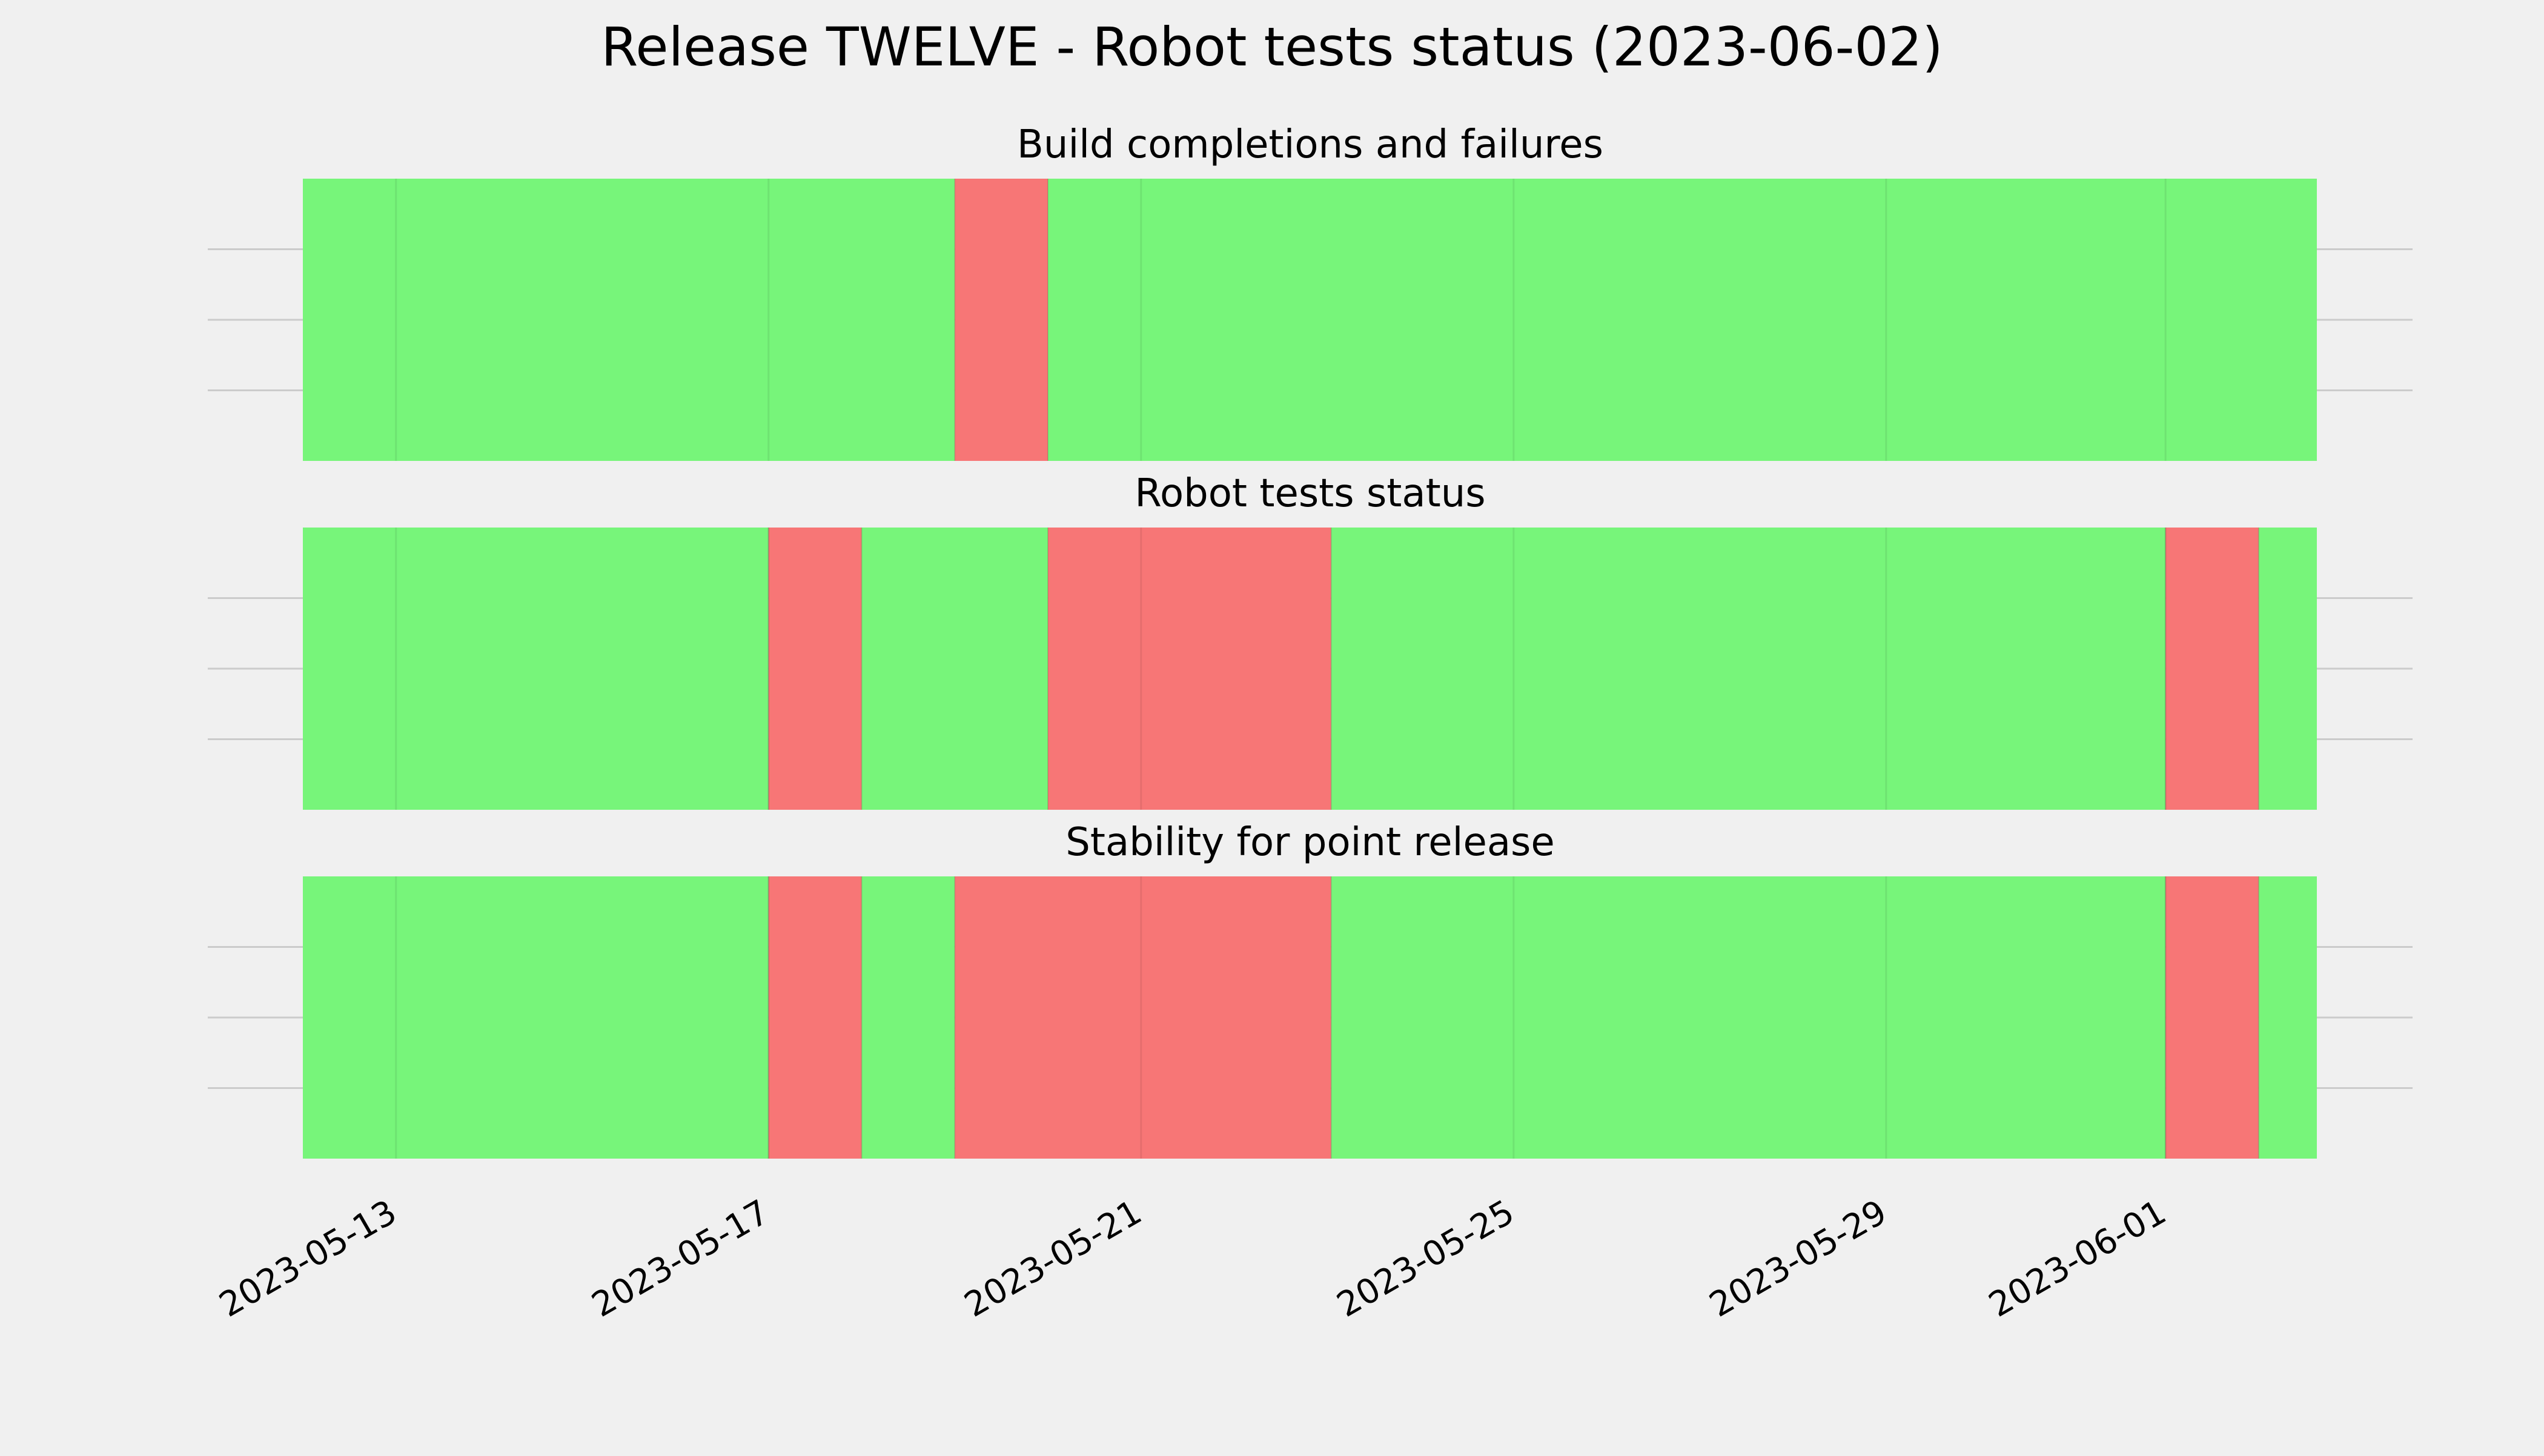 The width and height of the screenshot is (2544, 1456). I want to click on panel-title: Build completions and failures, so click(1310, 144).